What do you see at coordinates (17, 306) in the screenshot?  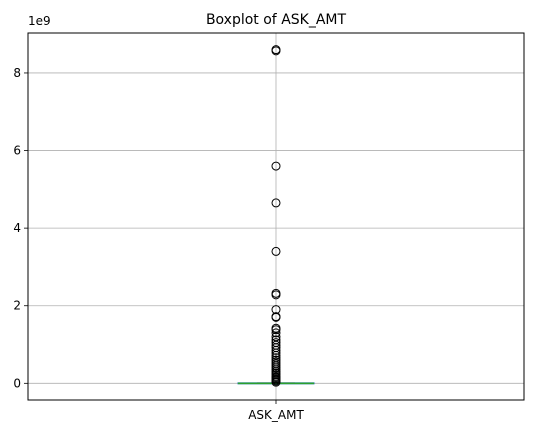 I see `y-tick-label: 2` at bounding box center [17, 306].